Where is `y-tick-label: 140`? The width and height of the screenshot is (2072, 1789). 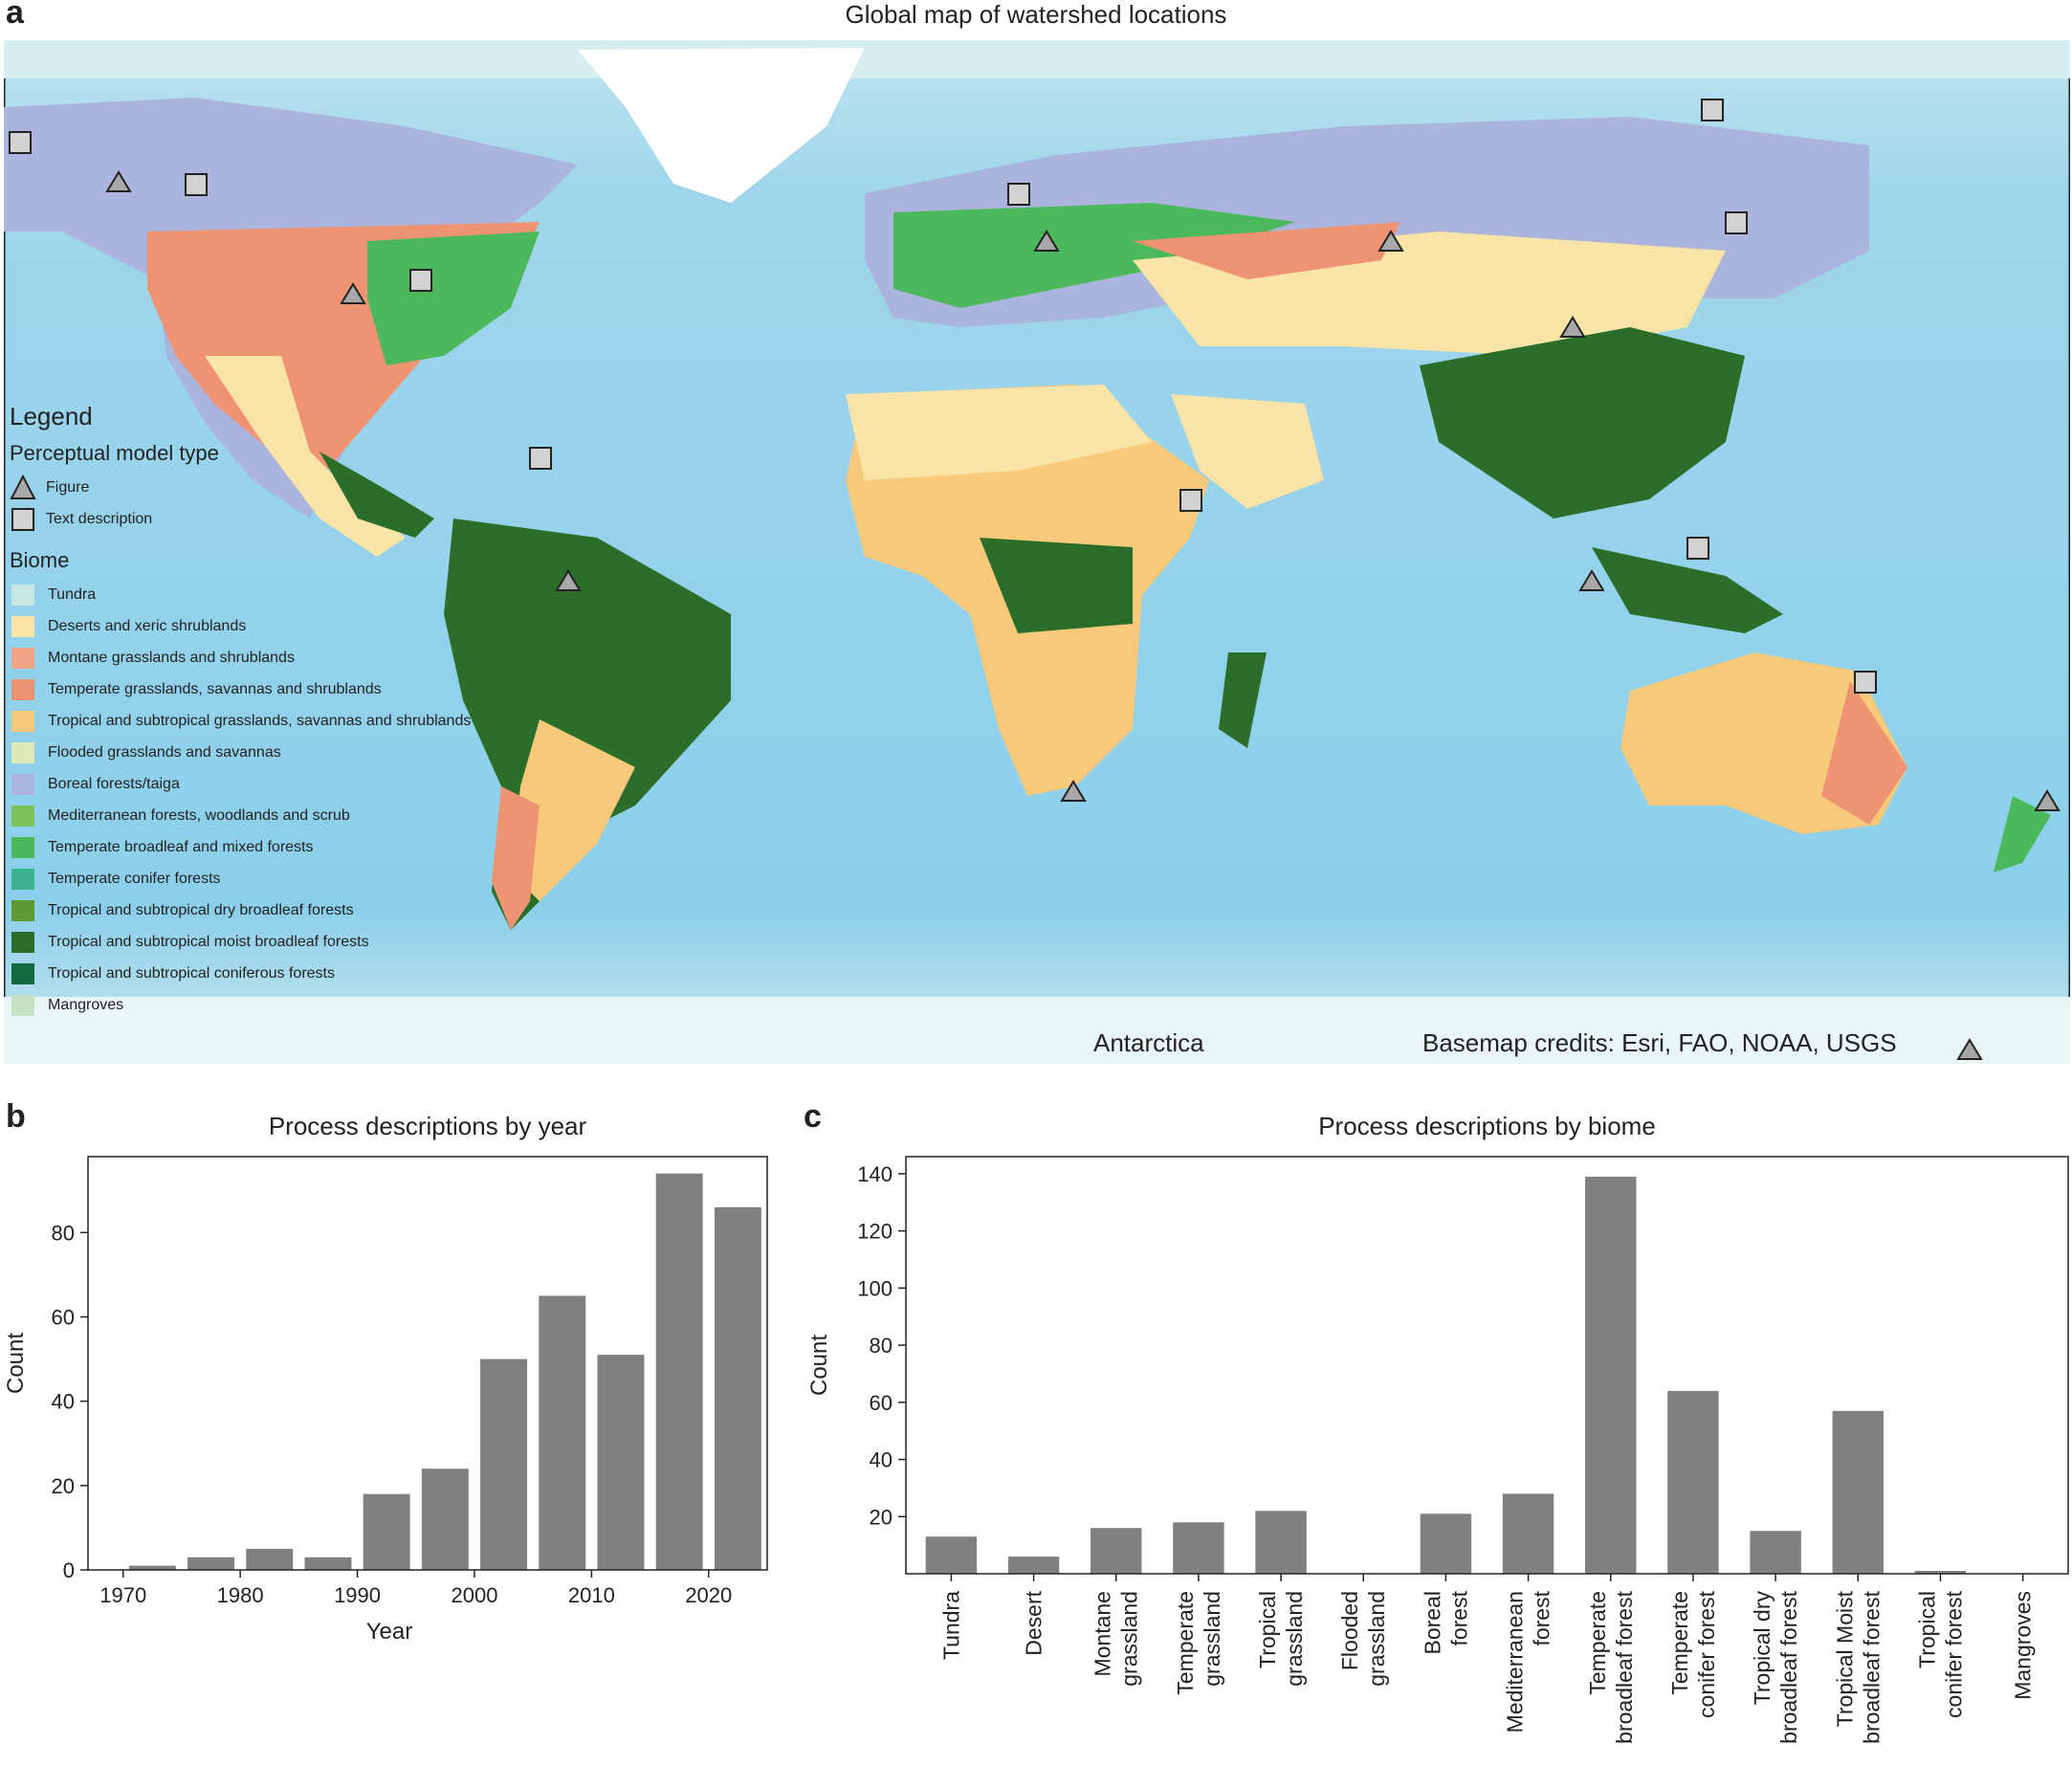 y-tick-label: 140 is located at coordinates (875, 1174).